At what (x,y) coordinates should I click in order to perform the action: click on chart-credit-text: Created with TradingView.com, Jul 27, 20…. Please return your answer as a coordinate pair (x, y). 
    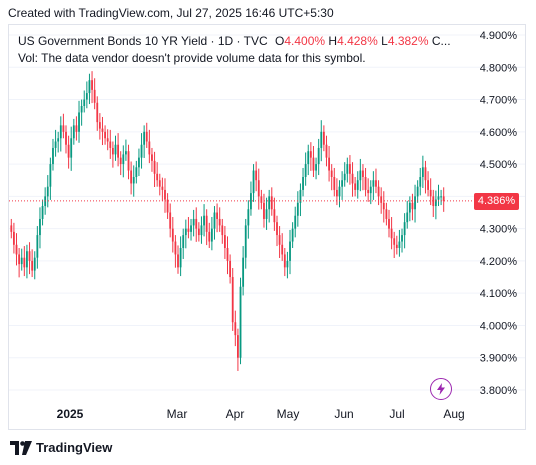
    Looking at the image, I should click on (171, 13).